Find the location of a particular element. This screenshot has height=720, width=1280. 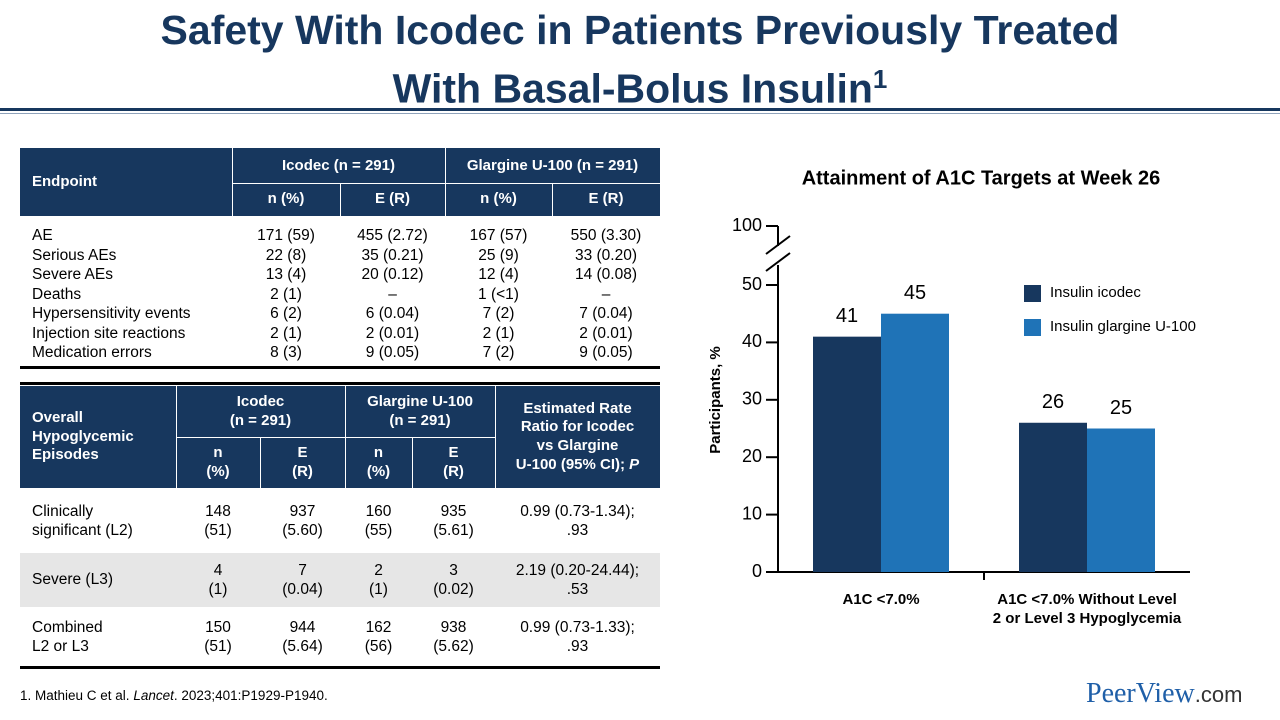

header-cell-line: Ratio for Icodec is located at coordinates (577, 427).